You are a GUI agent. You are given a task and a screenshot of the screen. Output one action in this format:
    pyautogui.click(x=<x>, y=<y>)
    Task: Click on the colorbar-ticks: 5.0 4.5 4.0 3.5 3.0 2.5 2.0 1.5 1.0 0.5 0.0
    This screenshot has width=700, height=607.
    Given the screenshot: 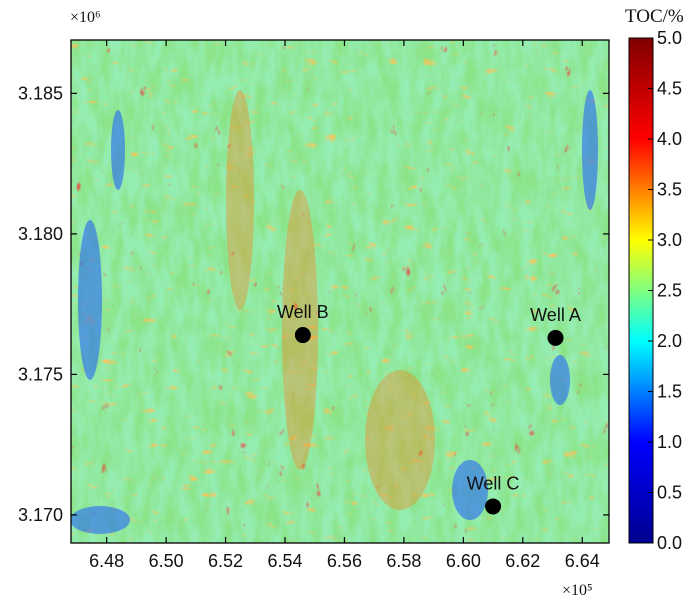 What is the action you would take?
    pyautogui.click(x=665, y=290)
    